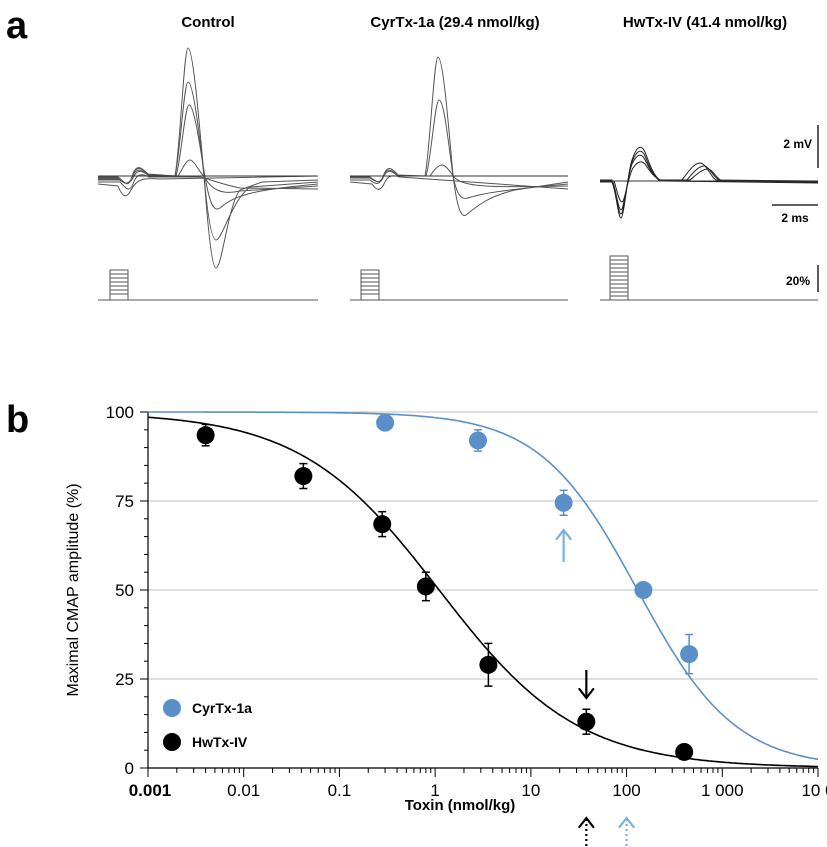 The width and height of the screenshot is (827, 847). I want to click on x-axis-label: Toxin (nmol/kg), so click(460, 805).